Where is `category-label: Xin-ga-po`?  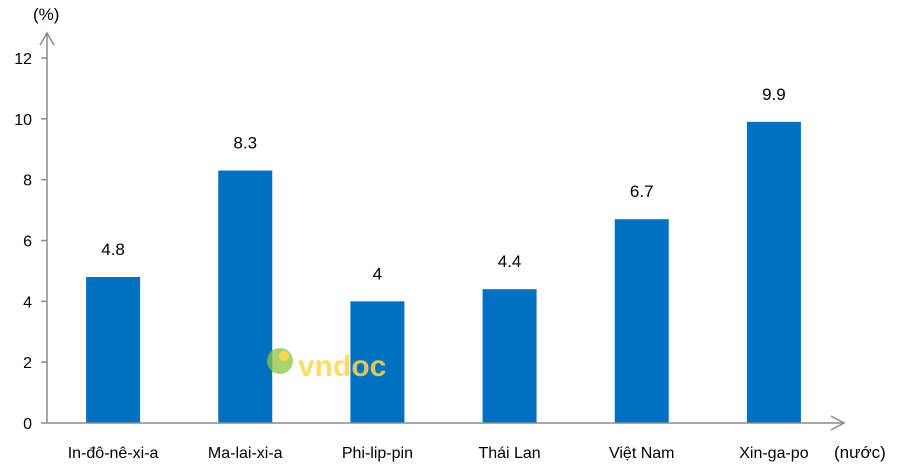
category-label: Xin-ga-po is located at coordinates (773, 453).